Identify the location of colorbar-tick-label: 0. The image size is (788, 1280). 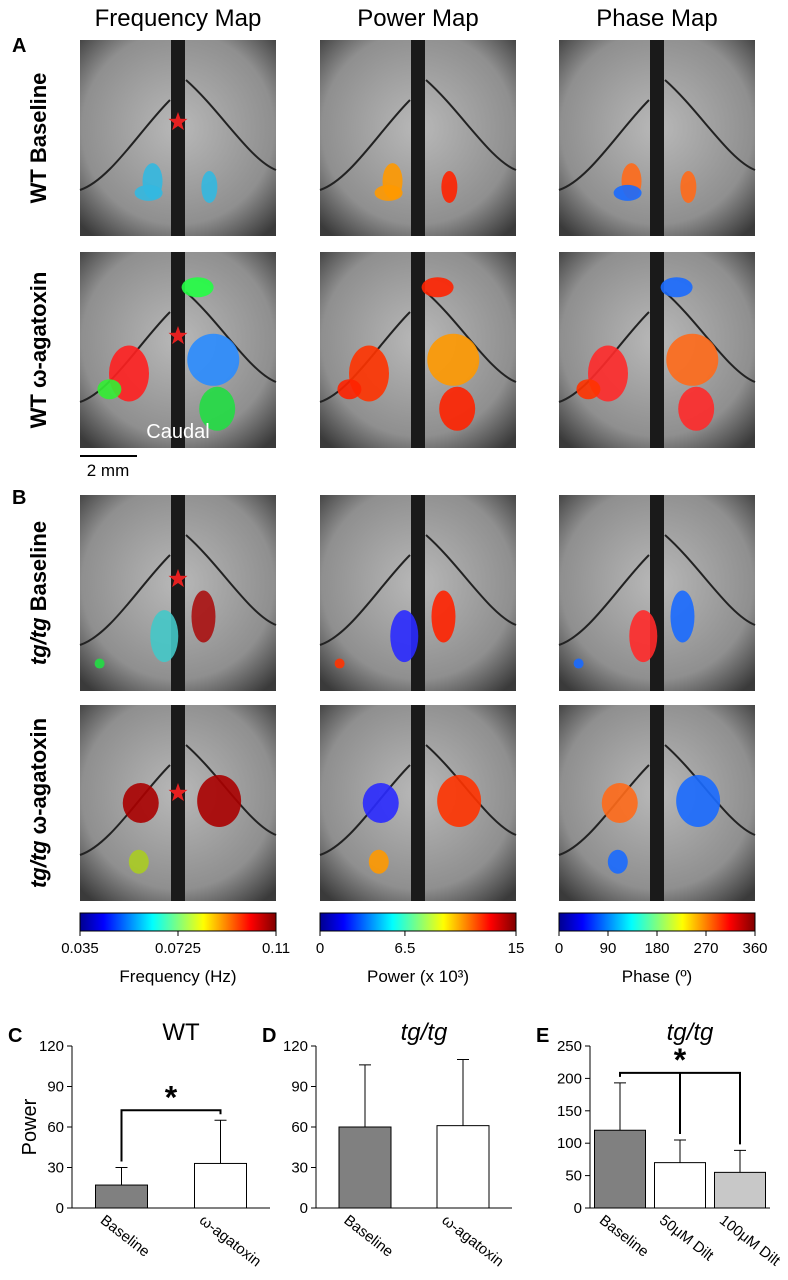
(559, 948).